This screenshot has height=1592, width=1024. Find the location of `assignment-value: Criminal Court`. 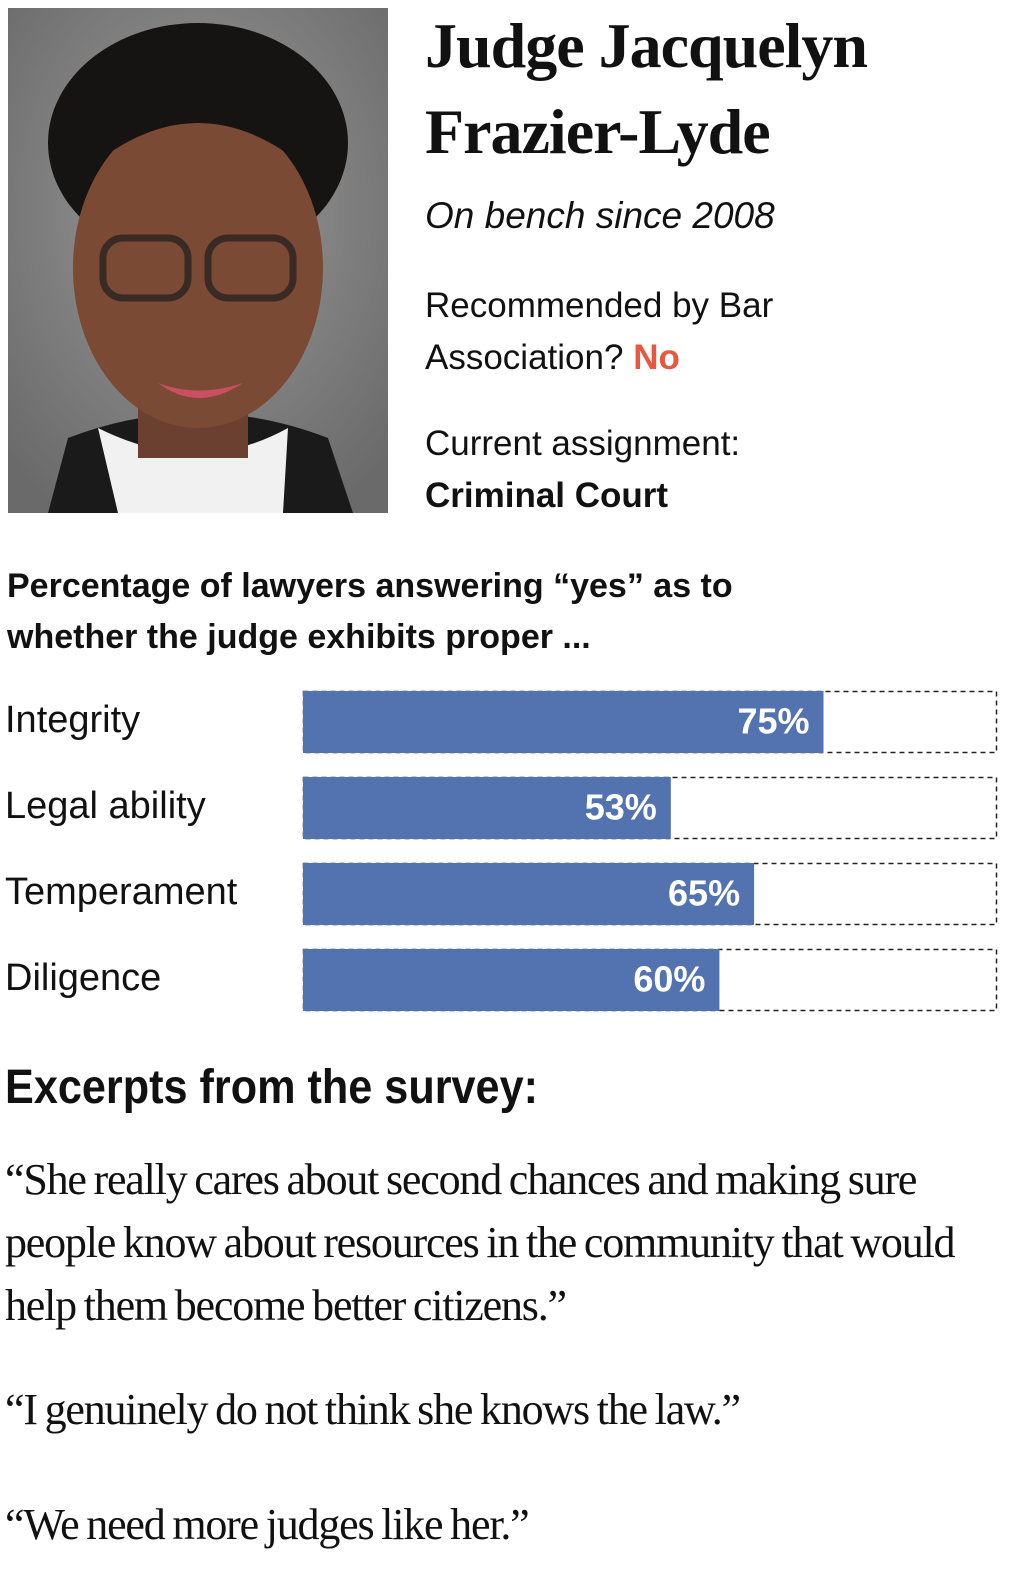

assignment-value: Criminal Court is located at coordinates (547, 495).